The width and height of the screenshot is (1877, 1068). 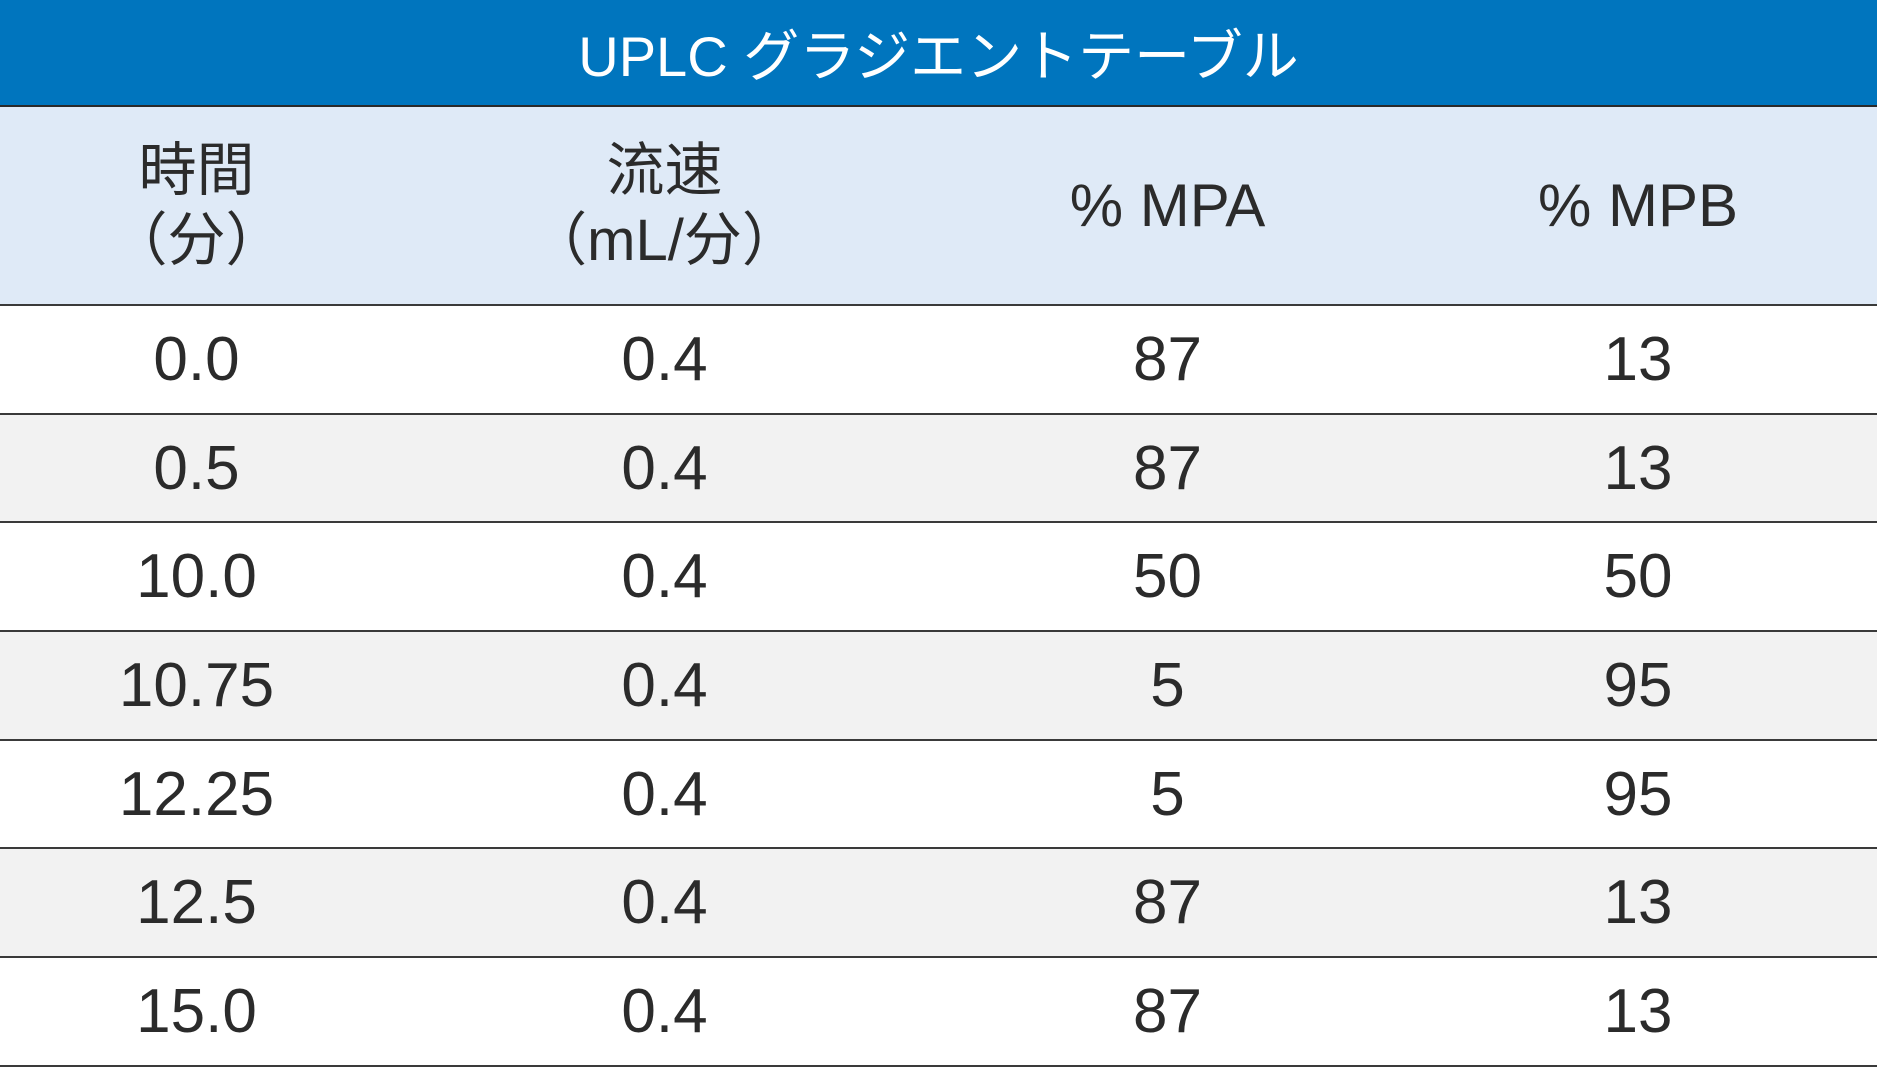 I want to click on header-time-label: 時間, so click(x=196, y=170).